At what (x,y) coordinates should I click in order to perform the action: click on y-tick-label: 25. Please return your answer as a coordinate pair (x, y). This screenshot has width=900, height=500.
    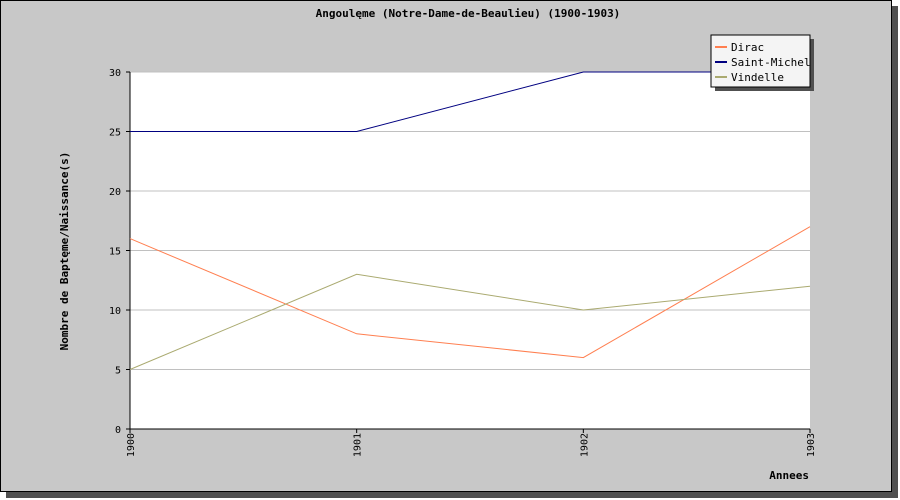
    Looking at the image, I should click on (115, 133).